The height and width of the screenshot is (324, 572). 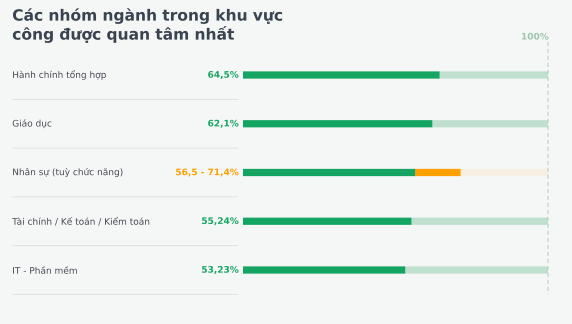 What do you see at coordinates (220, 221) in the screenshot?
I see `data-label: 55,24%` at bounding box center [220, 221].